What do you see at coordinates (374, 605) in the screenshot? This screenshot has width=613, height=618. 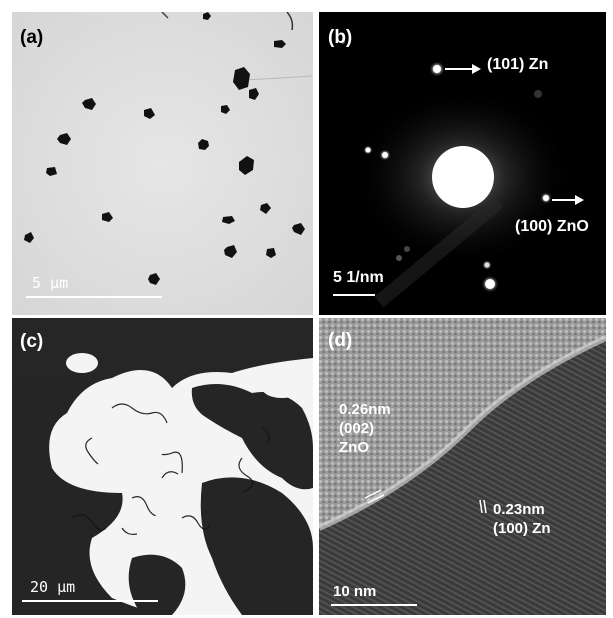 I see `panel-d-scale-bar-line` at bounding box center [374, 605].